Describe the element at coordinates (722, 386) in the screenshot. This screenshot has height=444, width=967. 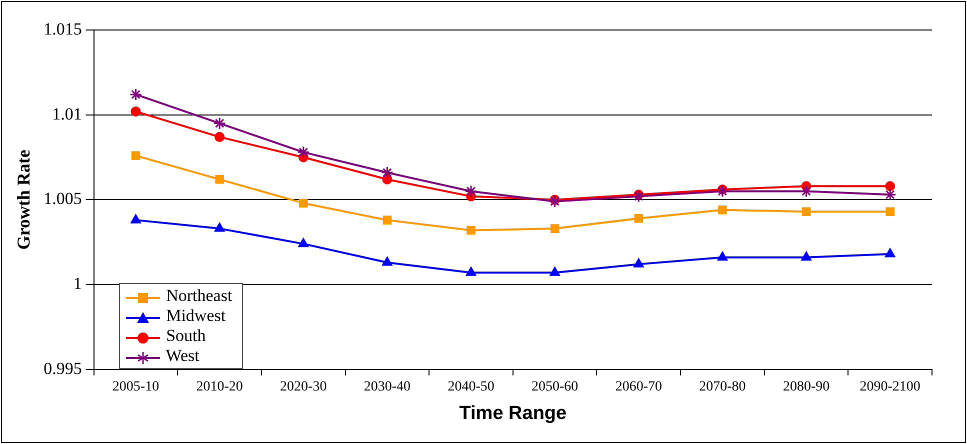
I see `x-tick-label: 2070-80` at that location.